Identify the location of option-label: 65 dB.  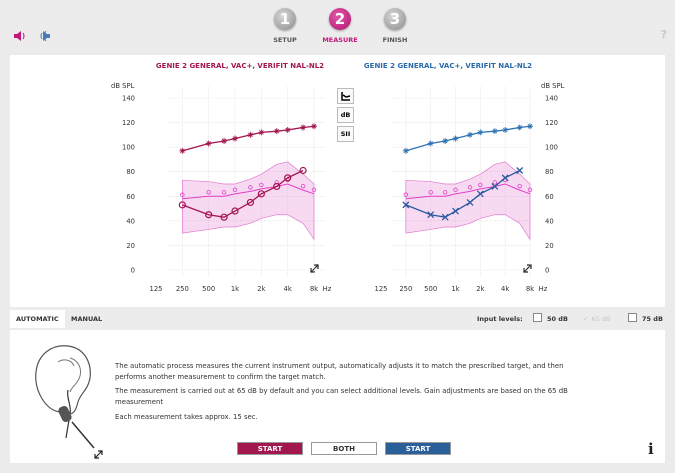
(601, 319).